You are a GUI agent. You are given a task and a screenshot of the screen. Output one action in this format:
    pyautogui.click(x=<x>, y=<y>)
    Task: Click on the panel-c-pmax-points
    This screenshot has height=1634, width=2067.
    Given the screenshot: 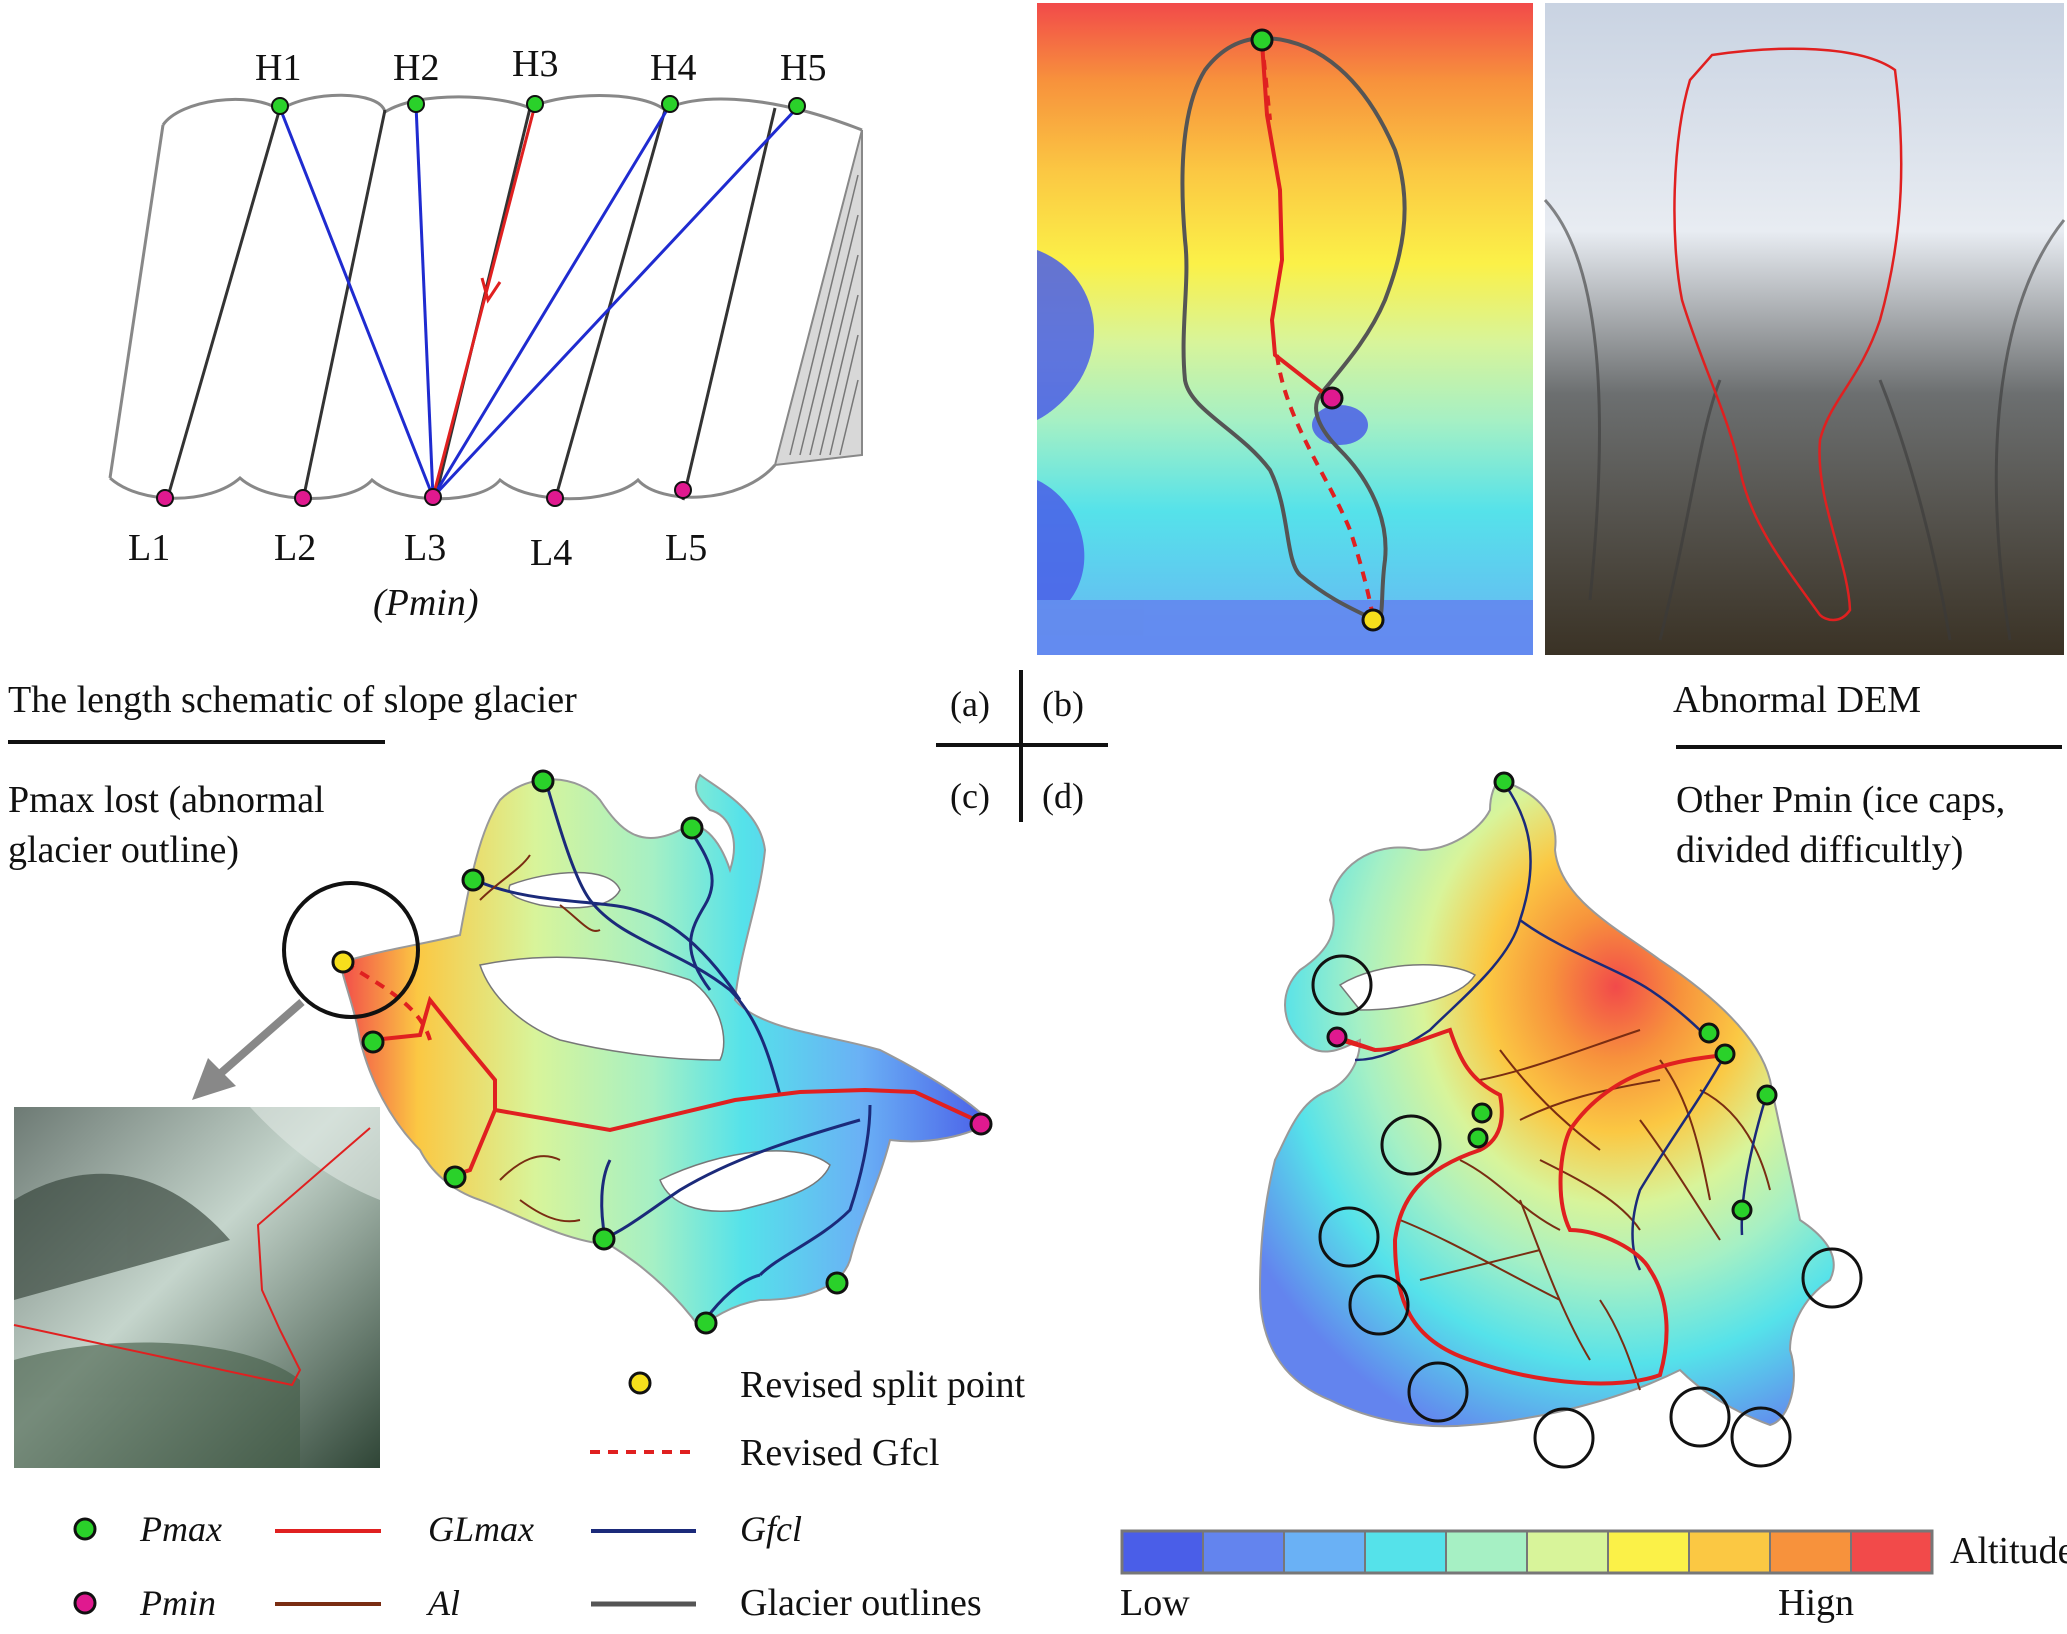 What is the action you would take?
    pyautogui.click(x=605, y=1052)
    